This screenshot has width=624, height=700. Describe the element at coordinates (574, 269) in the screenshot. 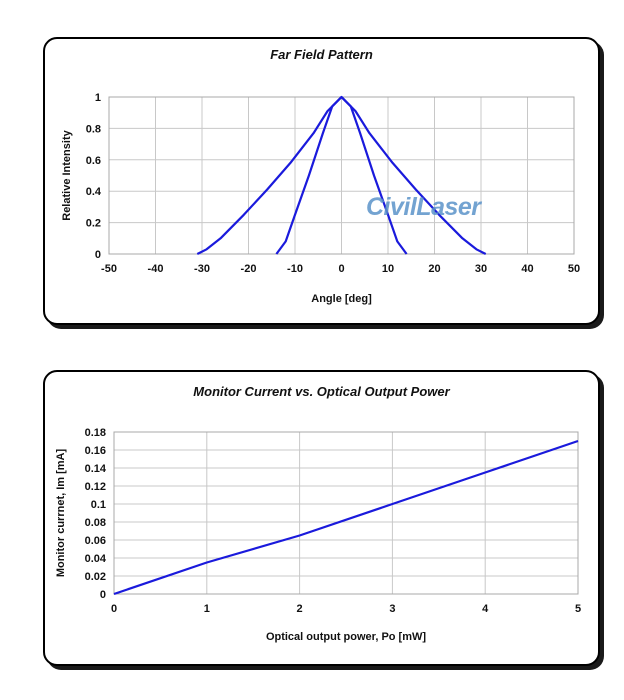

I see `x-tick-label: 50` at that location.